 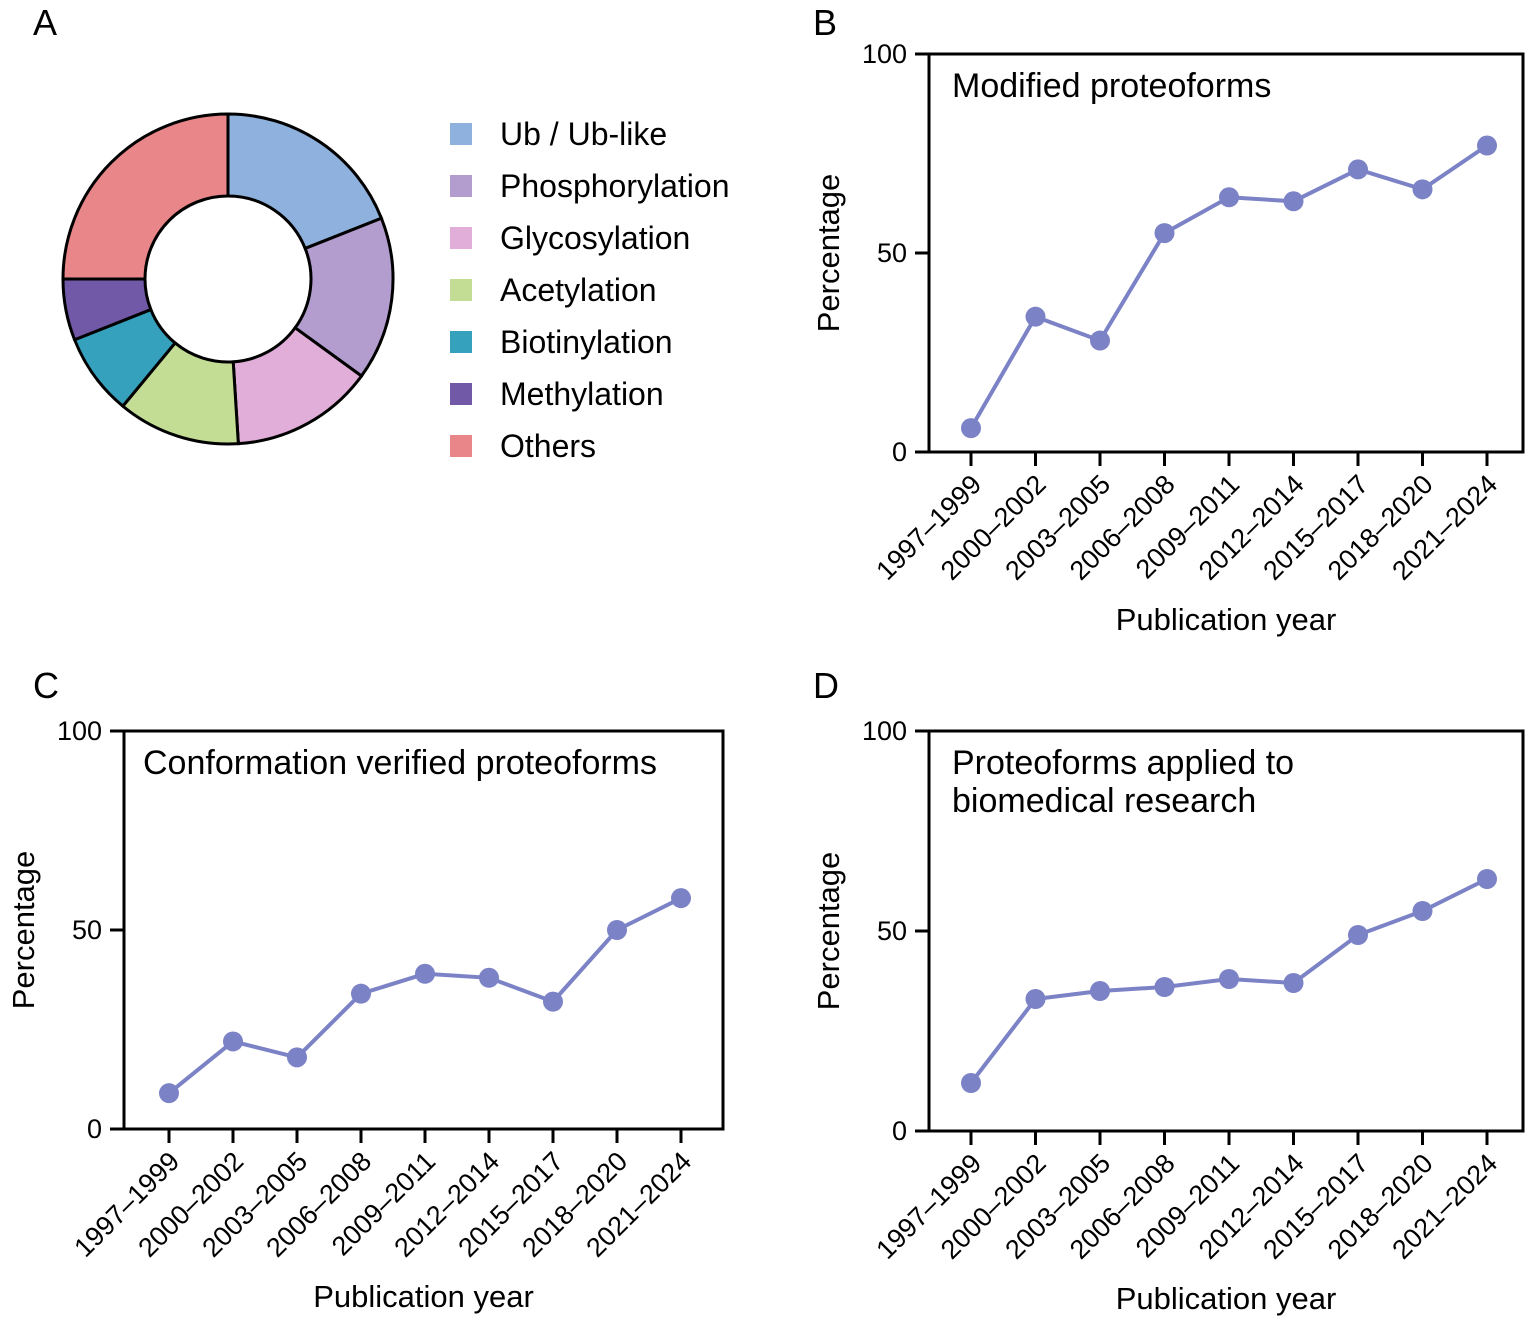 I want to click on legend-label: Glycosylation, so click(x=595, y=237).